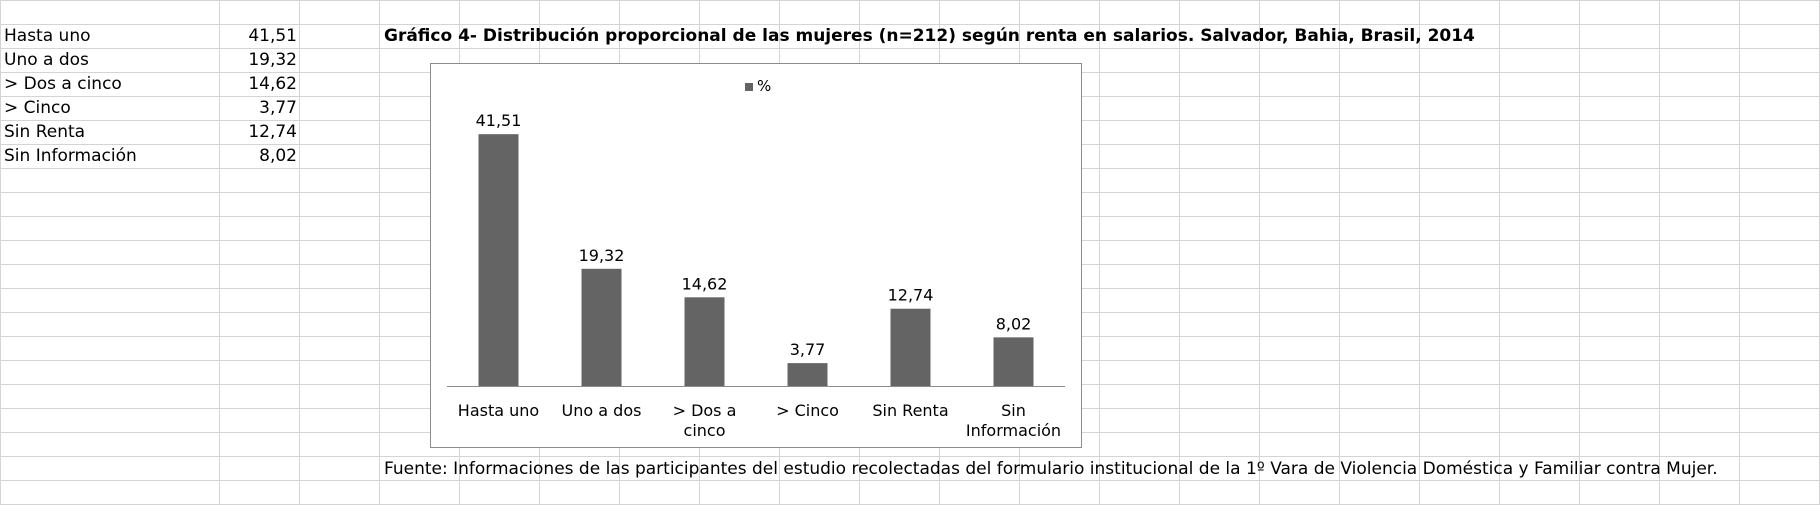 This screenshot has width=1820, height=505. What do you see at coordinates (602, 255) in the screenshot?
I see `data-label: 19,32` at bounding box center [602, 255].